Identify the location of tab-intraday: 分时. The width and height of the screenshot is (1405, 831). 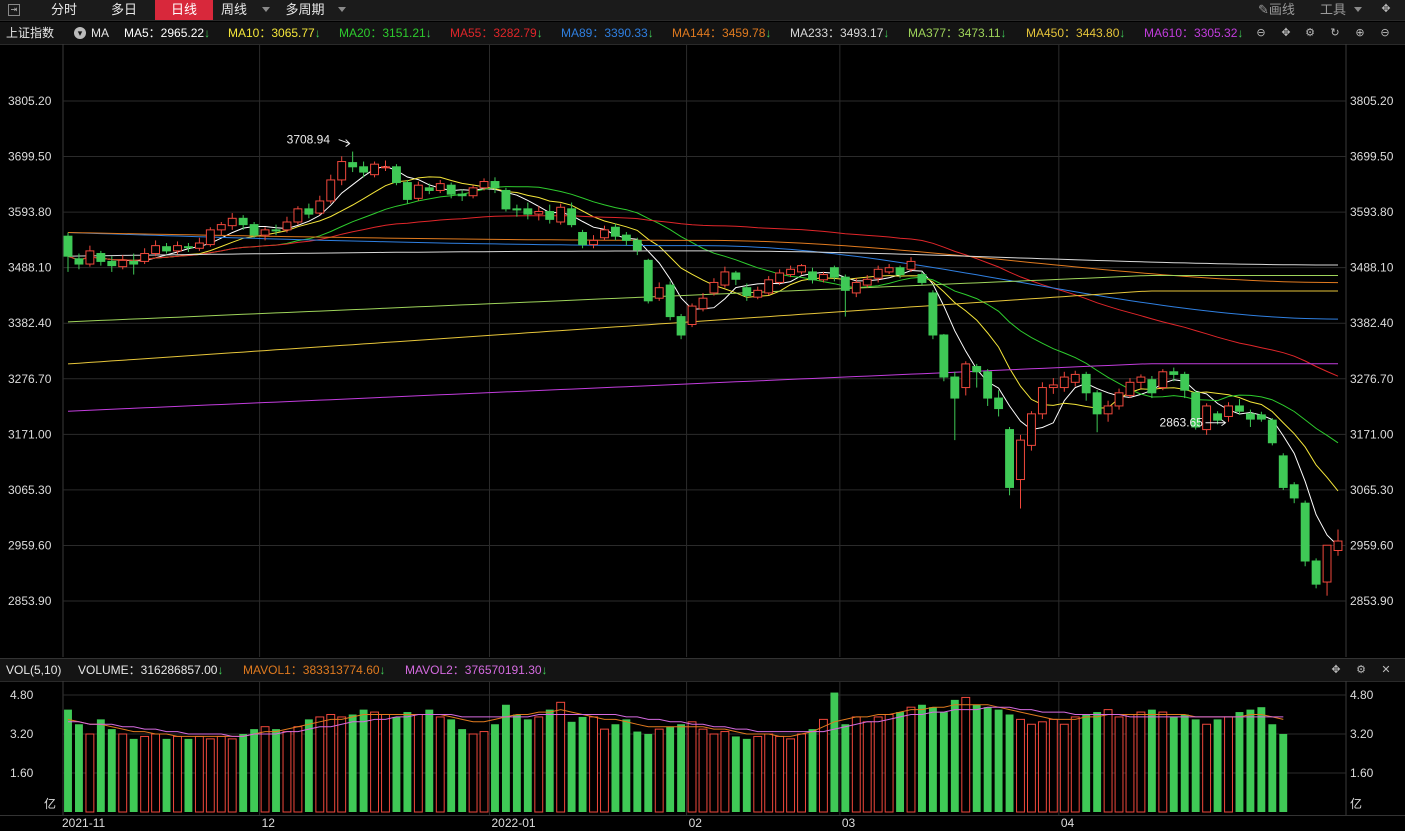
(63, 9).